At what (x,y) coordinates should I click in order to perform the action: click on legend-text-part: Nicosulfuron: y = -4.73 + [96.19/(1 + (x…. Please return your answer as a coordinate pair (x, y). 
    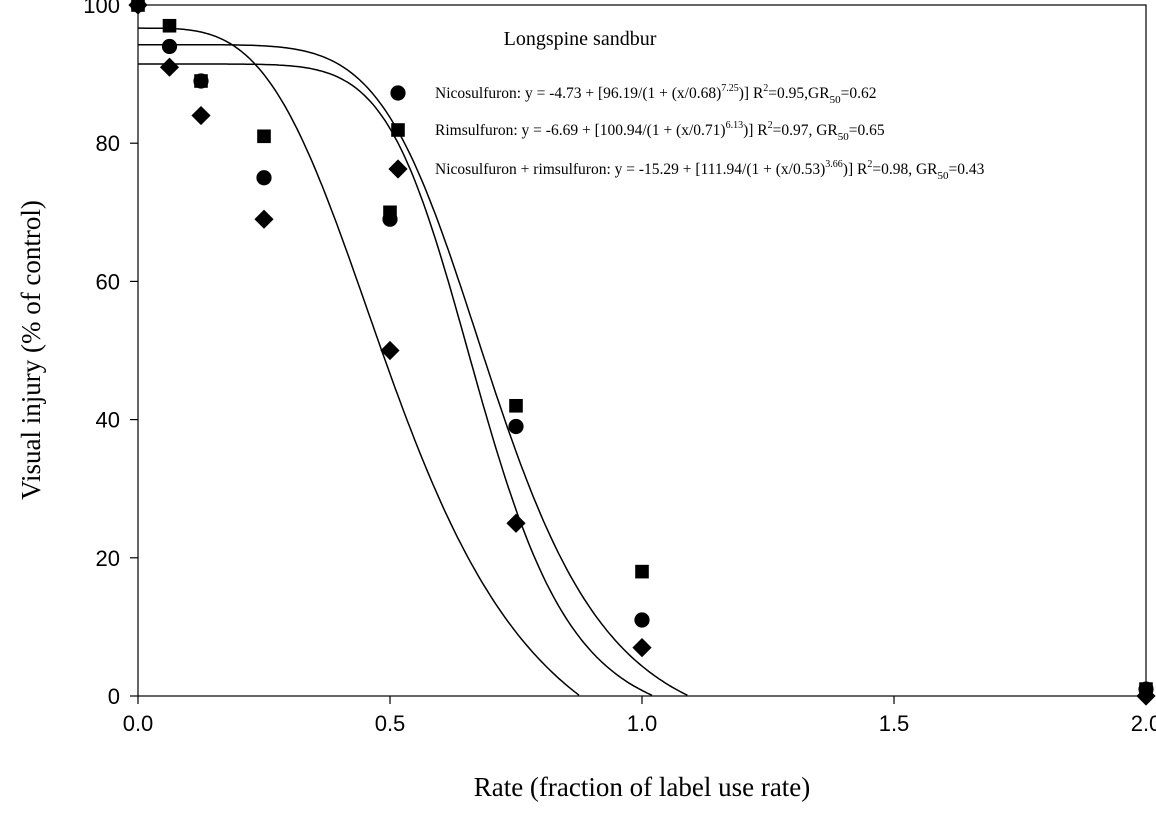
    Looking at the image, I should click on (578, 93).